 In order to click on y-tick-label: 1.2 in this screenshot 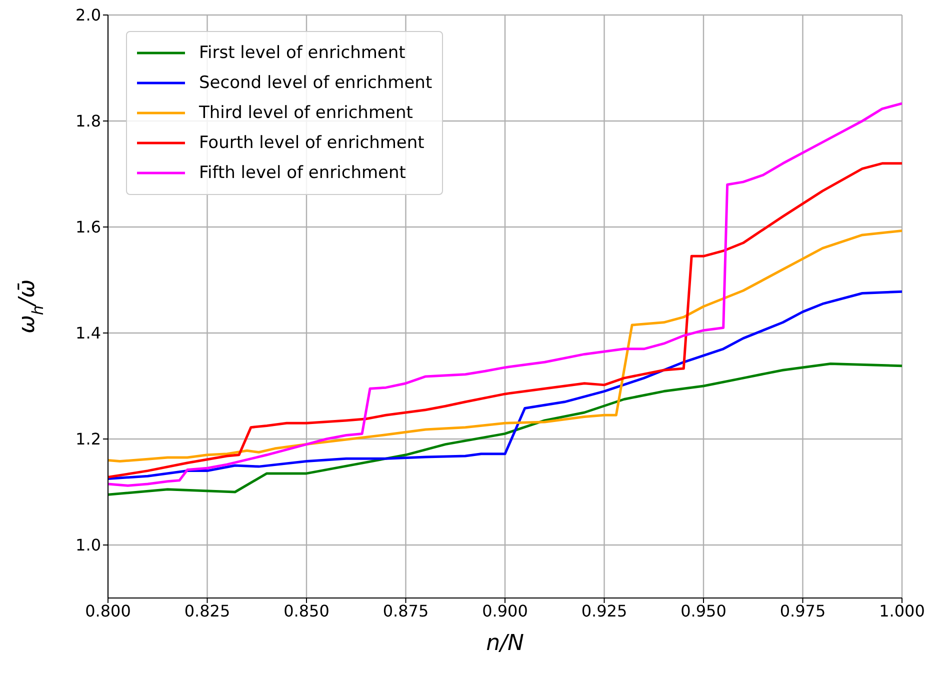, I will do `click(88, 439)`.